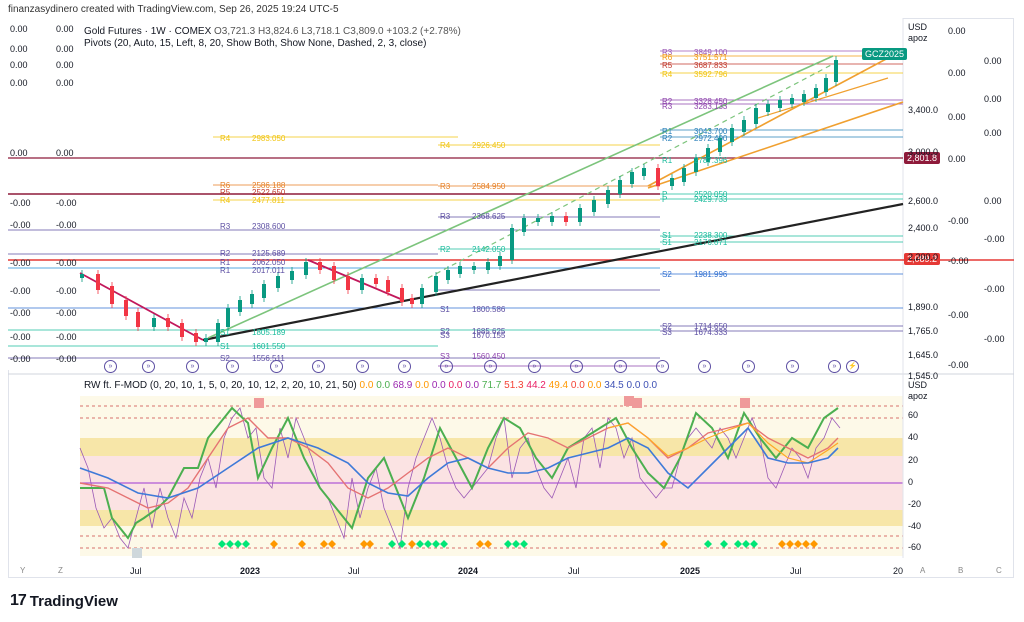 This screenshot has width=1024, height=622. What do you see at coordinates (64, 601) in the screenshot?
I see `tradingview-logo: 17 TradingView` at bounding box center [64, 601].